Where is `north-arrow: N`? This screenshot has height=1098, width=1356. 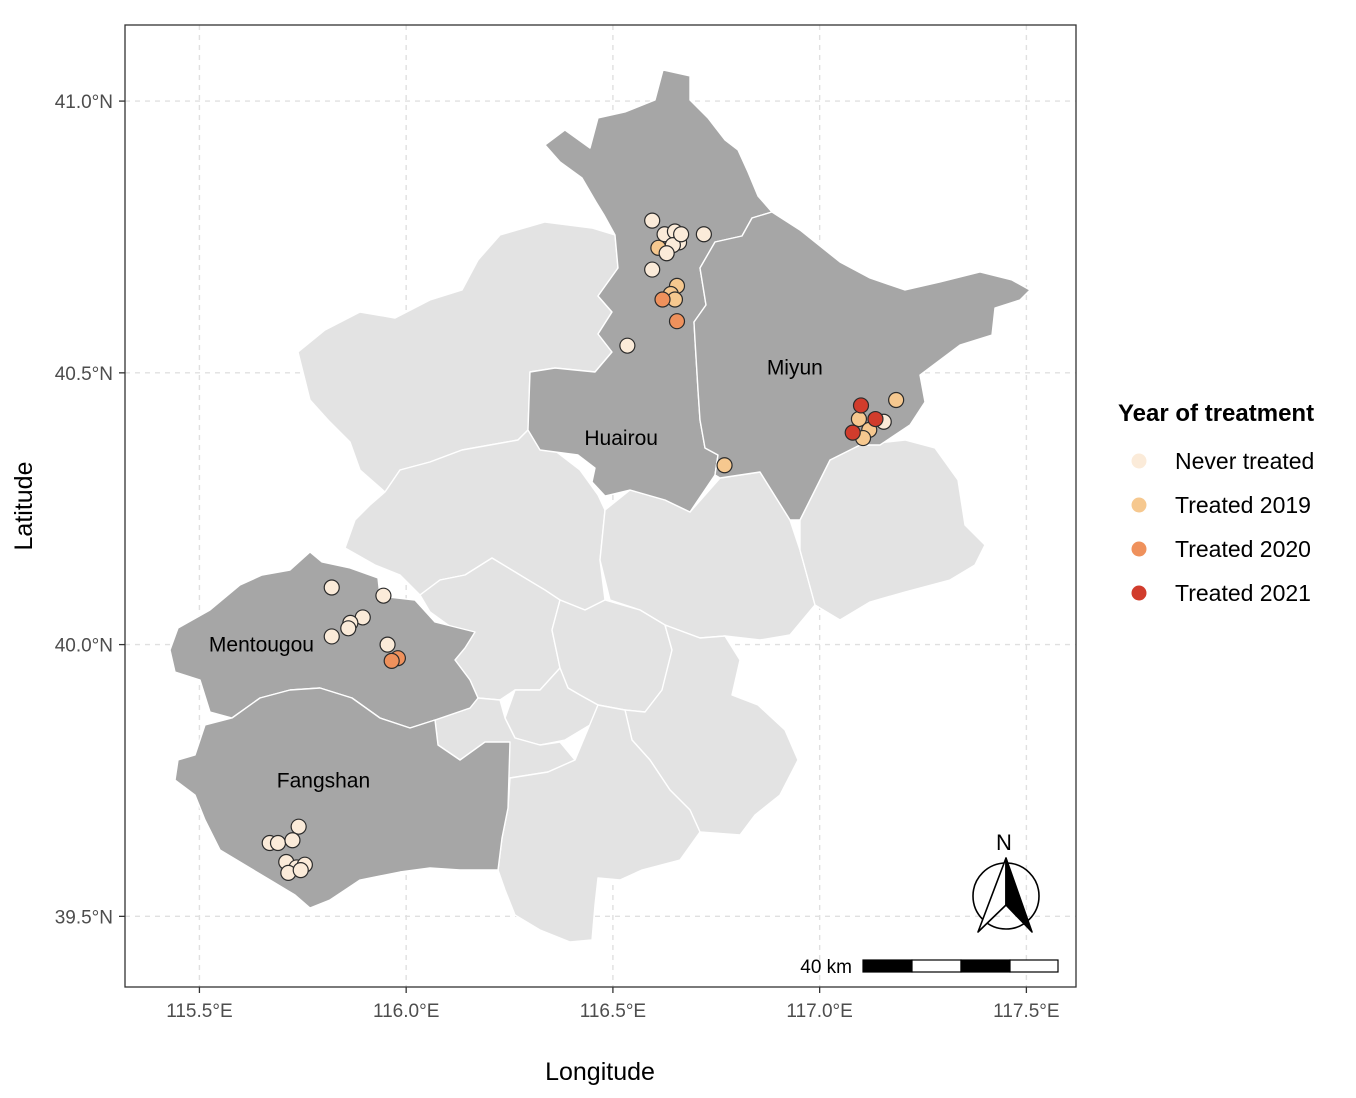 north-arrow: N is located at coordinates (1006, 881).